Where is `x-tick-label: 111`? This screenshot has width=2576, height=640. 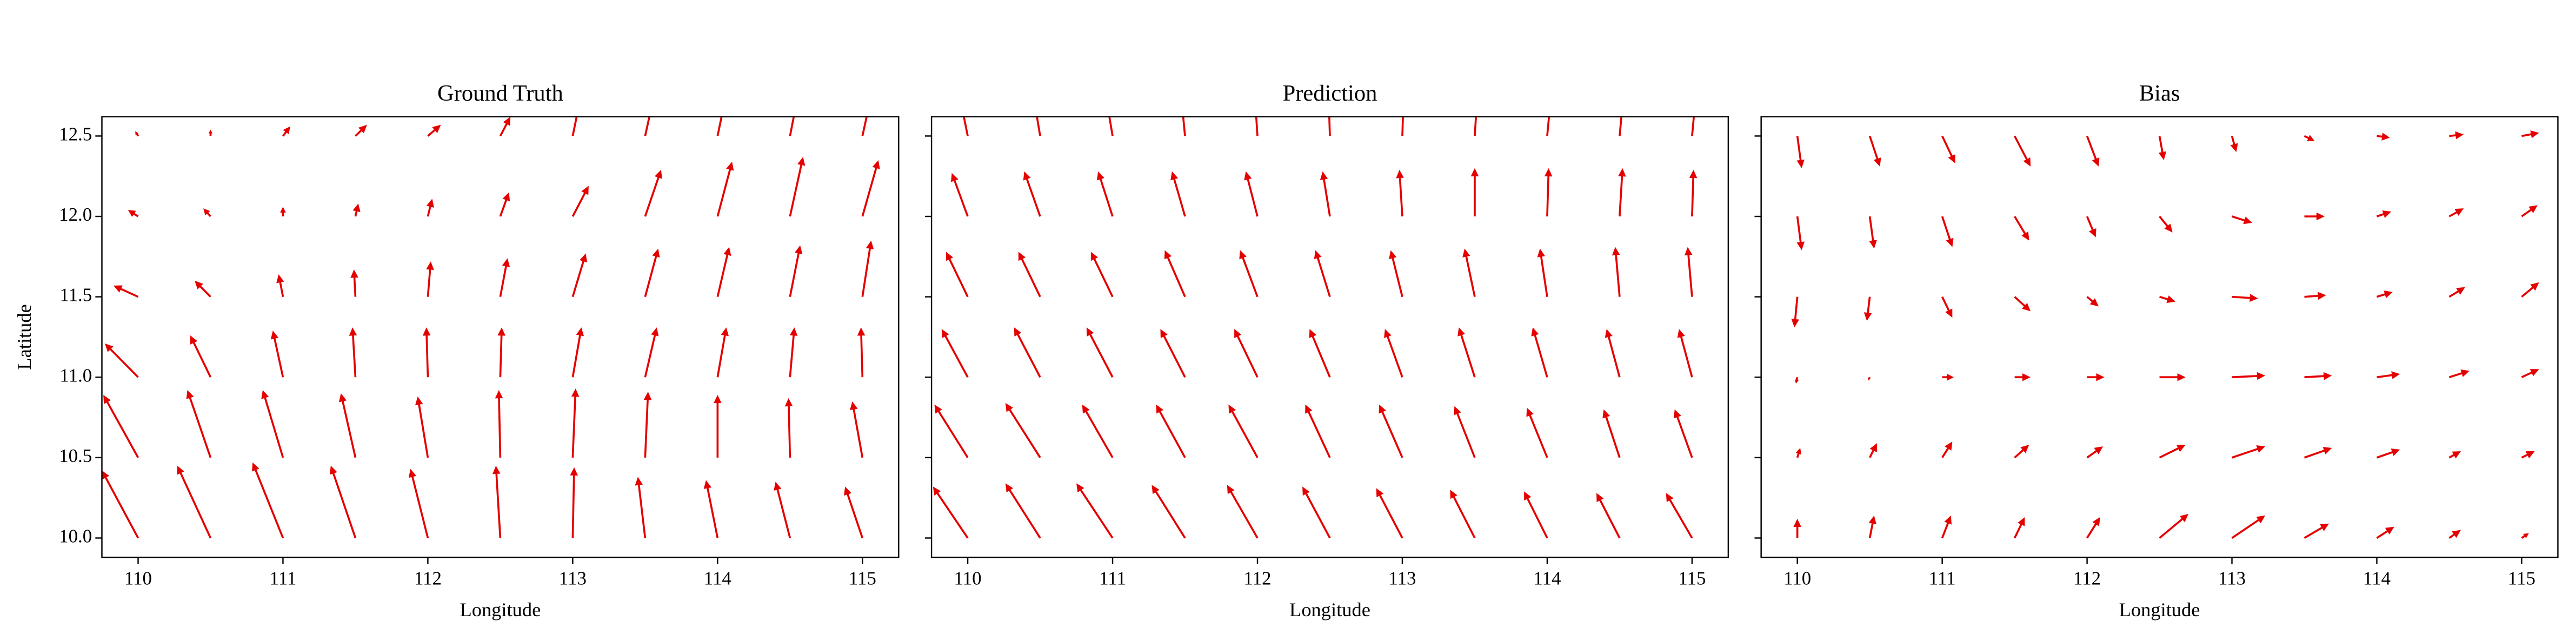
x-tick-label: 111 is located at coordinates (1942, 579).